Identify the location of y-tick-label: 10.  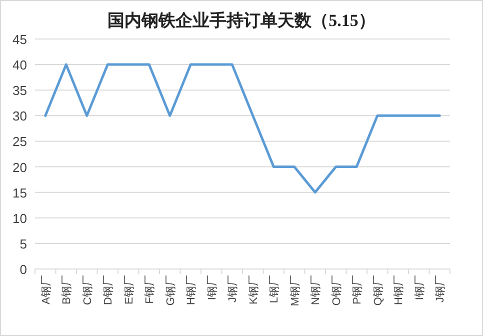
(19, 218).